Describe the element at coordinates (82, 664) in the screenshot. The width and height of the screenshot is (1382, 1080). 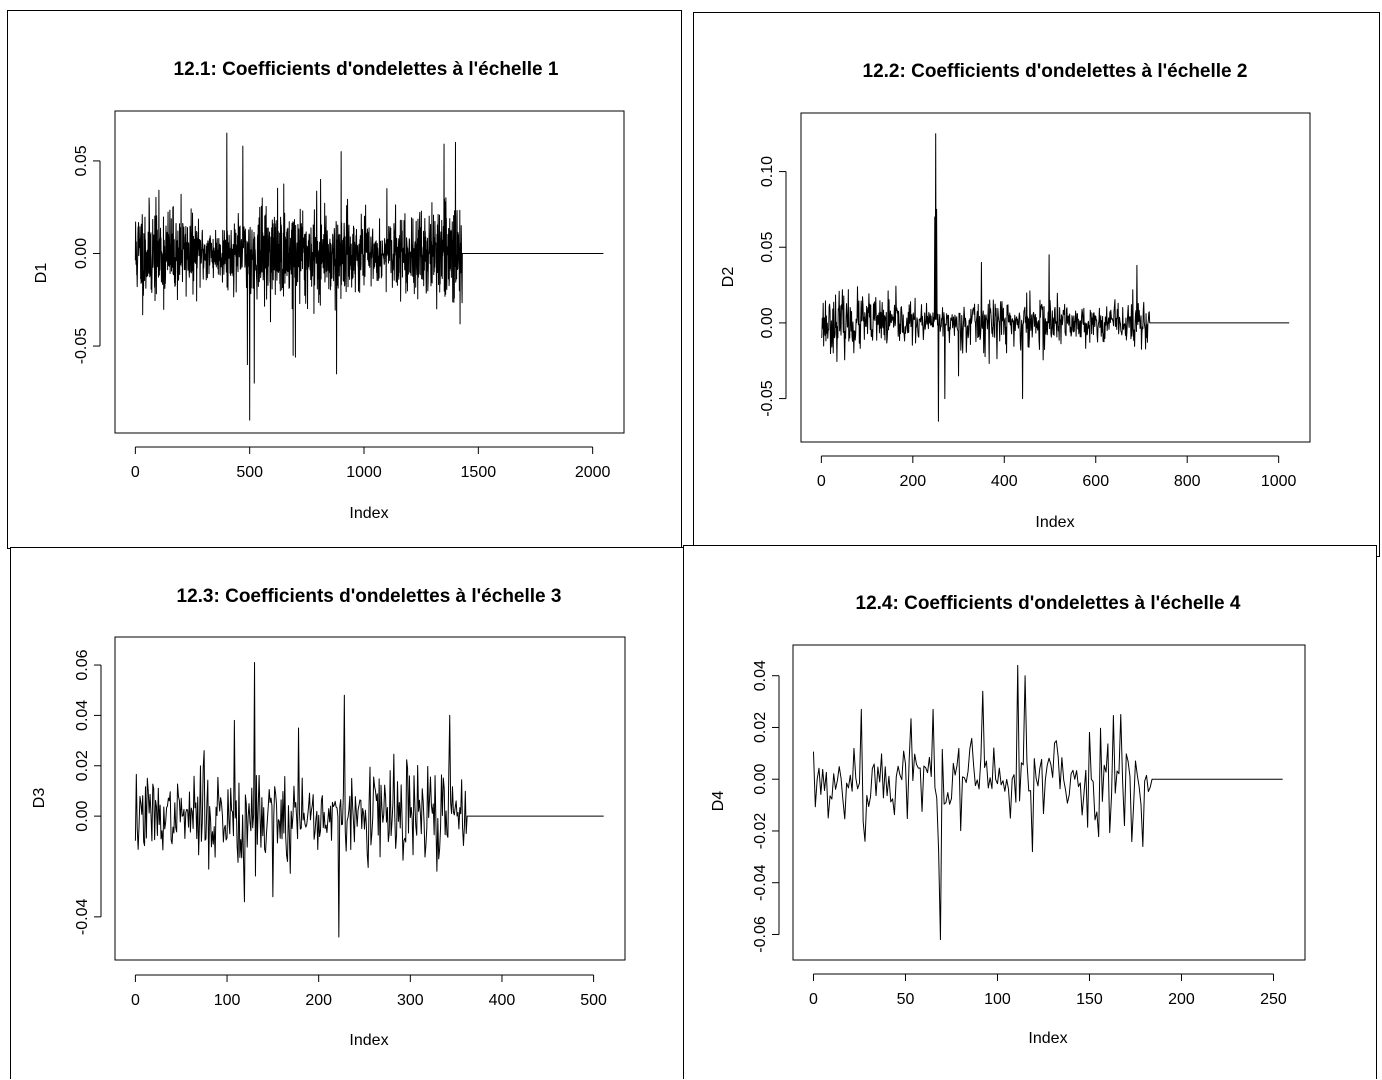
I see `y-tick-label: 0.06` at that location.